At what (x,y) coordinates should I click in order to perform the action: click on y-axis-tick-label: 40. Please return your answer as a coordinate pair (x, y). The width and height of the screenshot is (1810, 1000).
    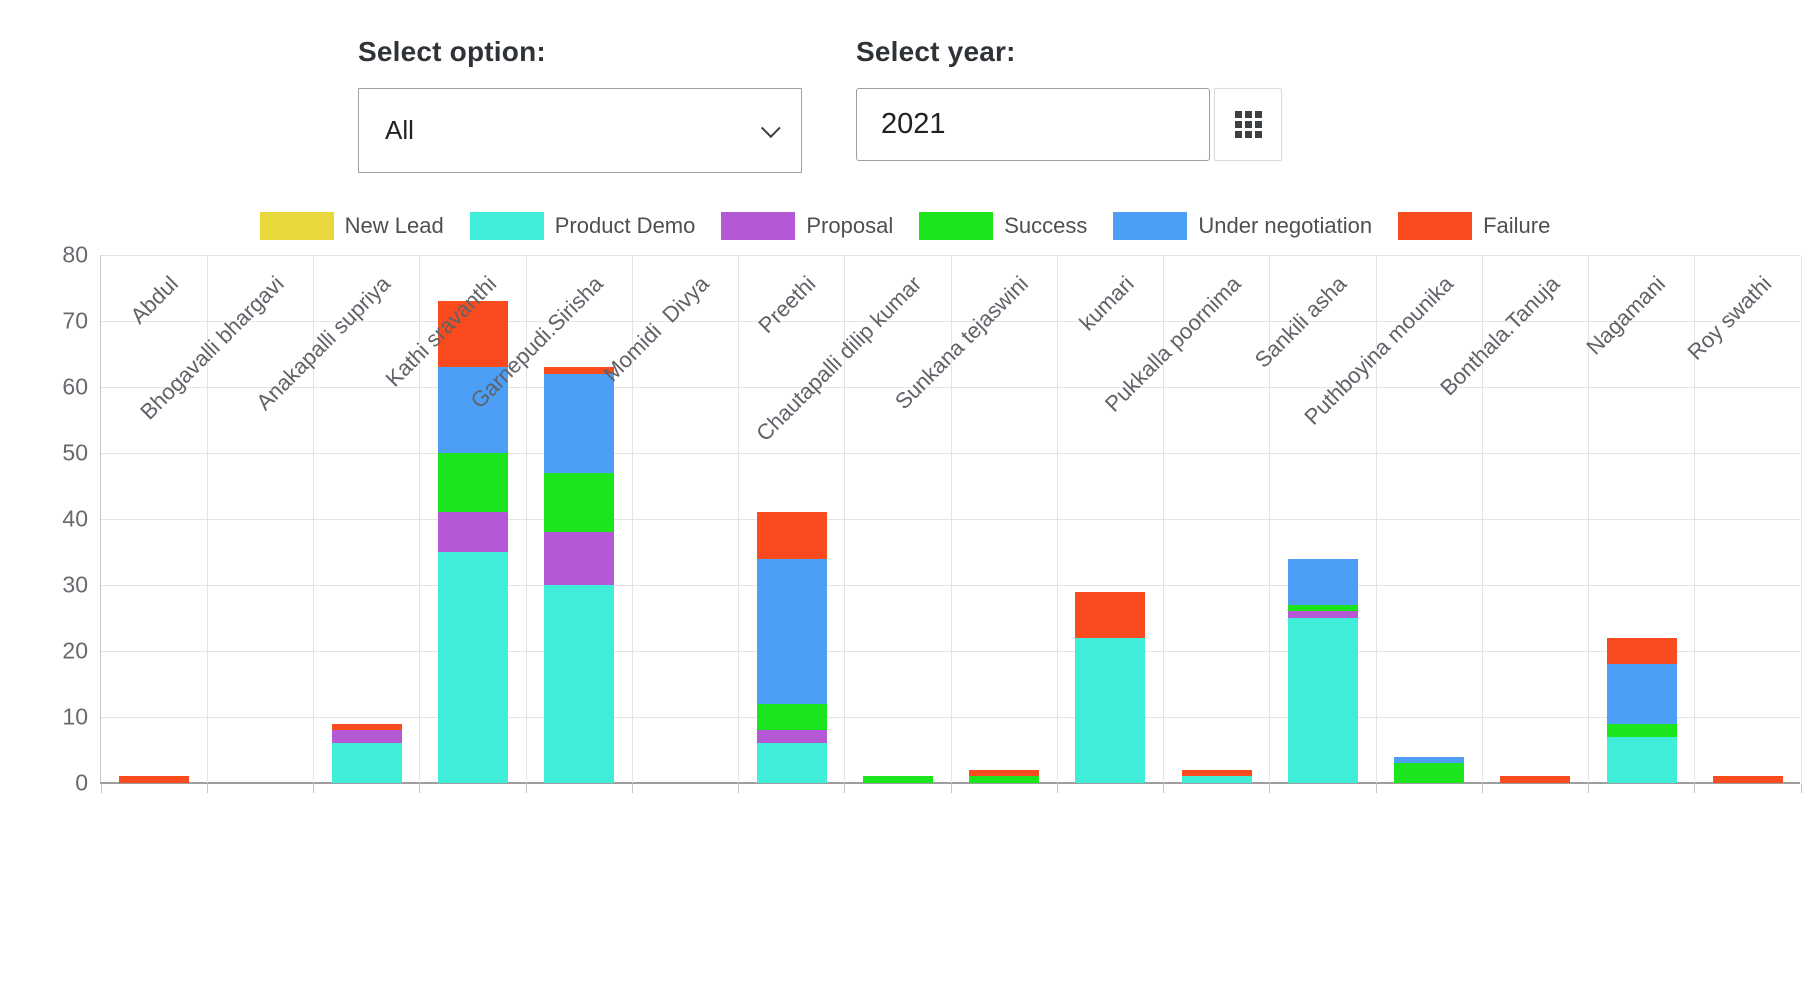
    Looking at the image, I should click on (75, 518).